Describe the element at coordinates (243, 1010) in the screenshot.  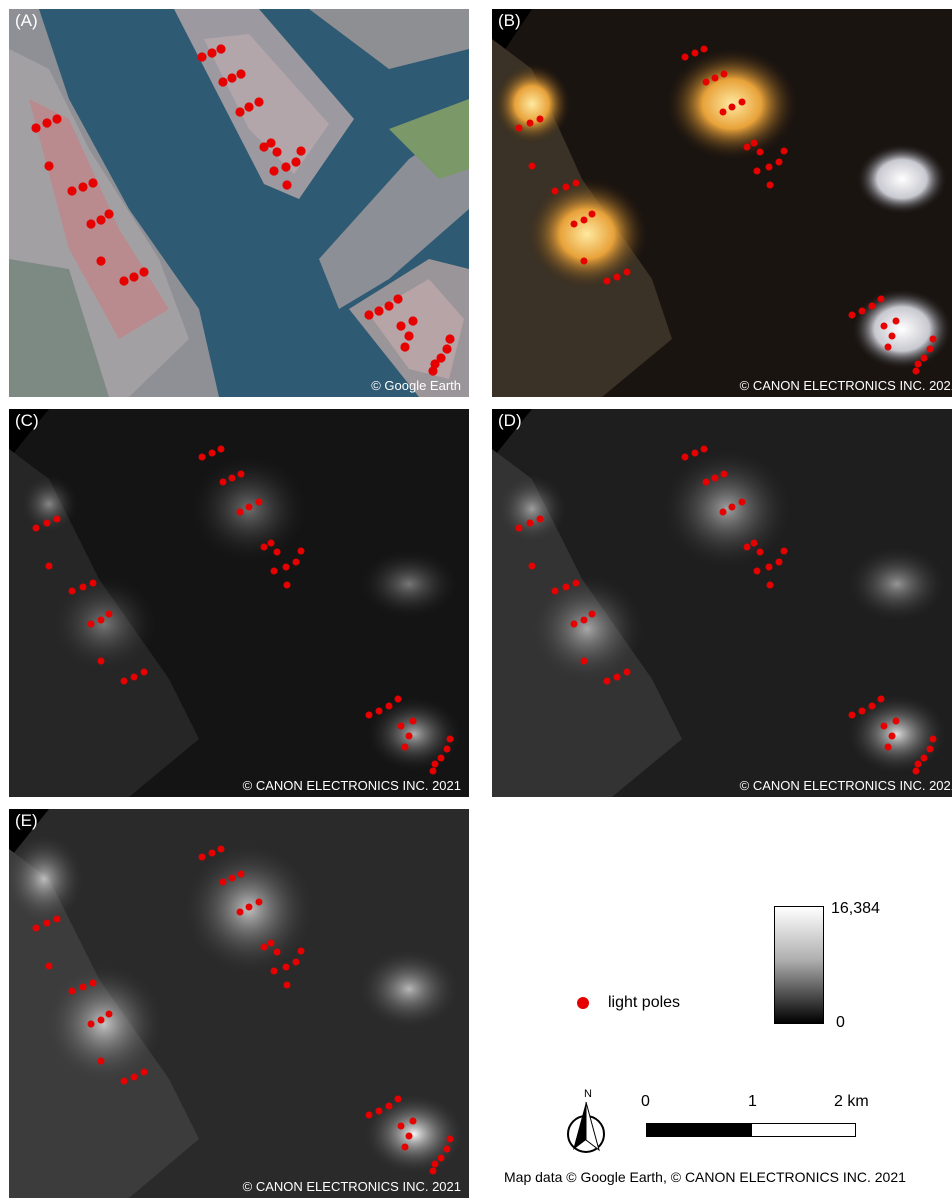
I see `panel-e-dots` at that location.